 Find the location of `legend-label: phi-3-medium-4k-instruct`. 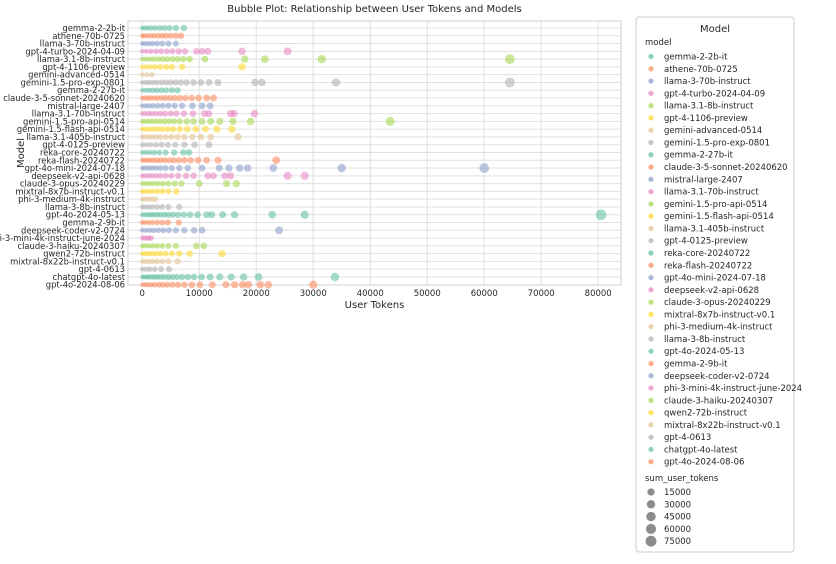

legend-label: phi-3-medium-4k-instruct is located at coordinates (718, 328).